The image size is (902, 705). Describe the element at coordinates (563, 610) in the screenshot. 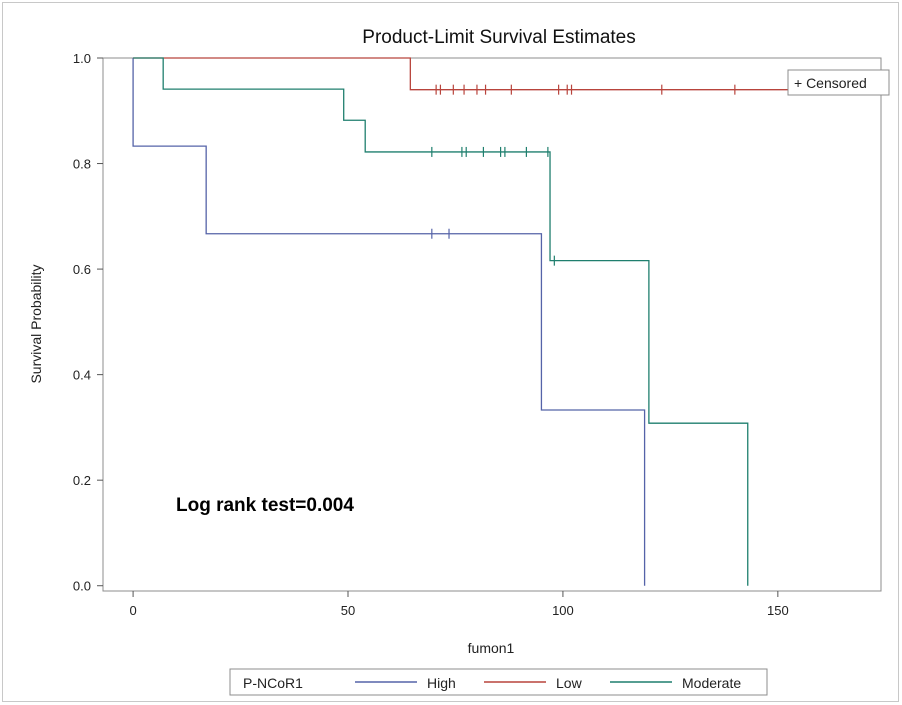

I see `x-tick-label: 100` at that location.